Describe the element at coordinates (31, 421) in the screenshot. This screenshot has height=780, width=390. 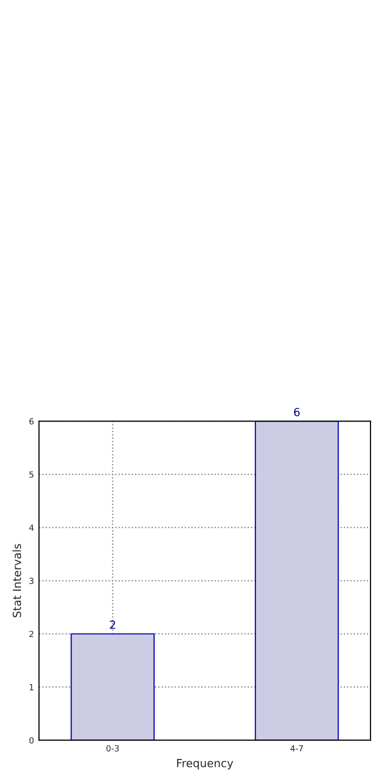
I see `y-tick-label: 6` at that location.